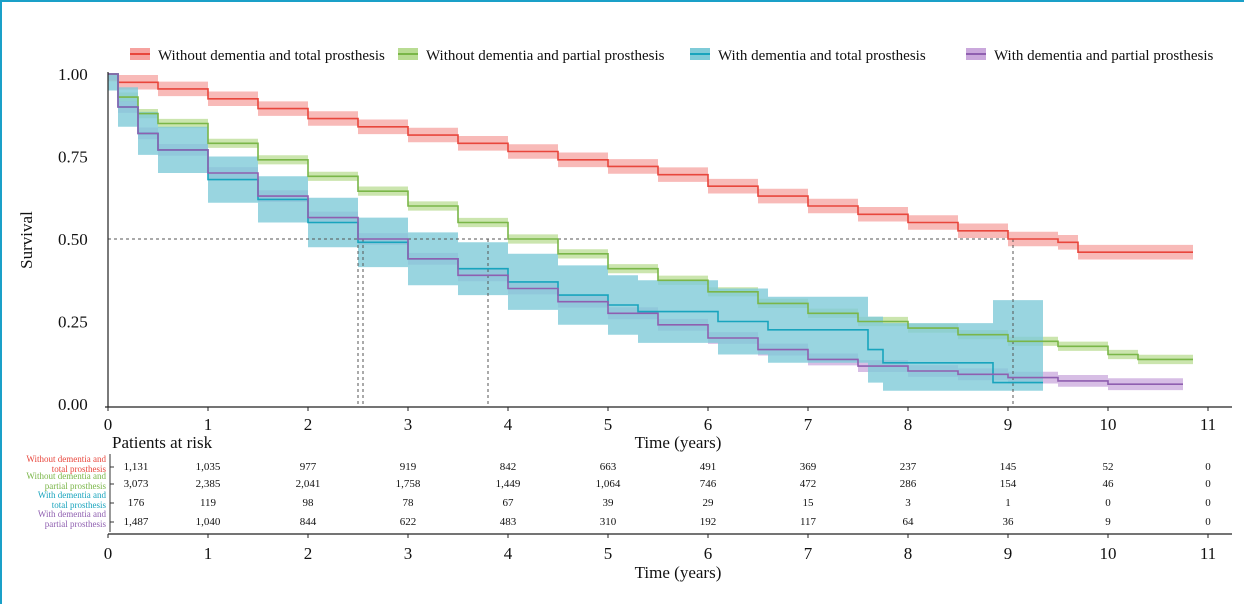 The image size is (1244, 604). I want to click on risk-value: 98, so click(309, 503).